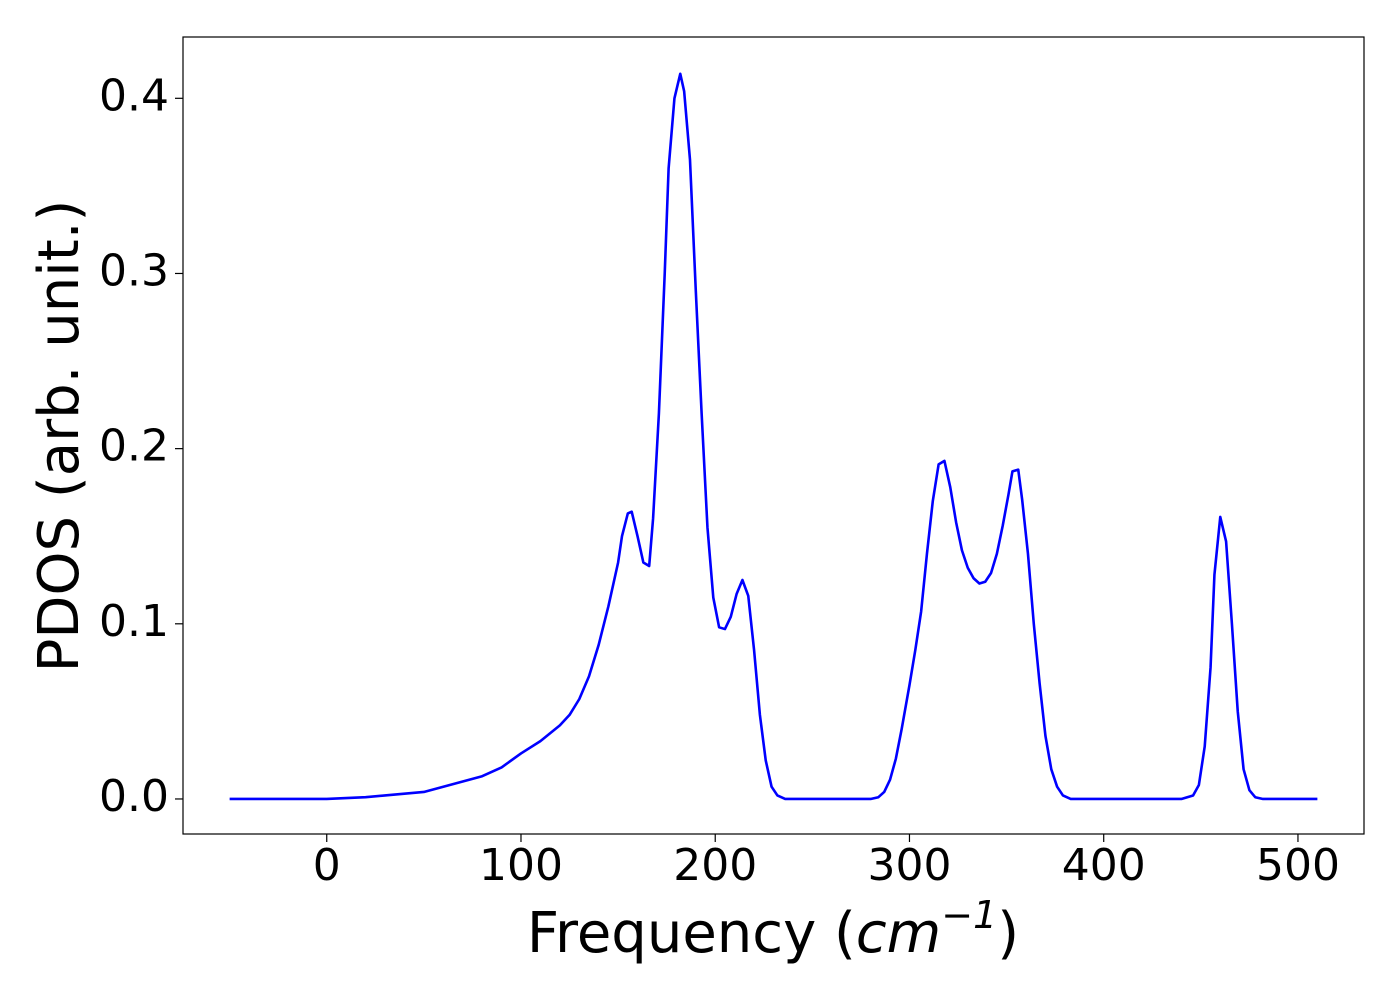  I want to click on y-tick-label: 0.1, so click(134, 621).